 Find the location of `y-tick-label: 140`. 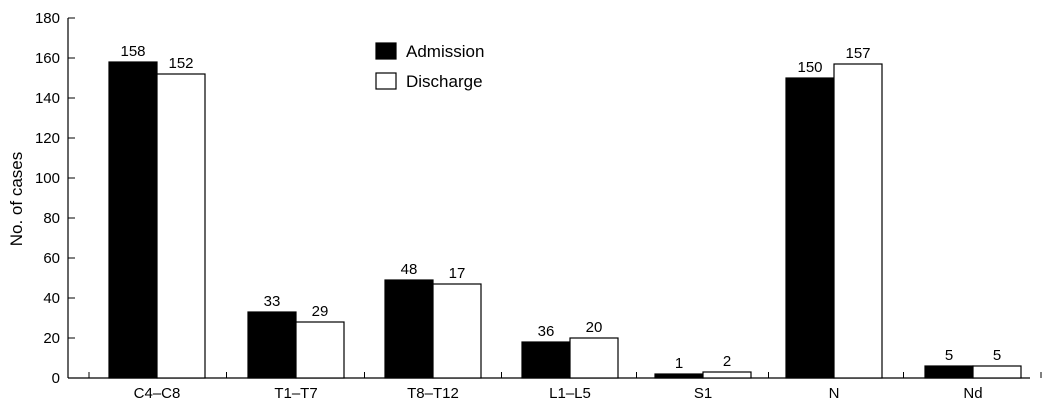

y-tick-label: 140 is located at coordinates (47, 98).